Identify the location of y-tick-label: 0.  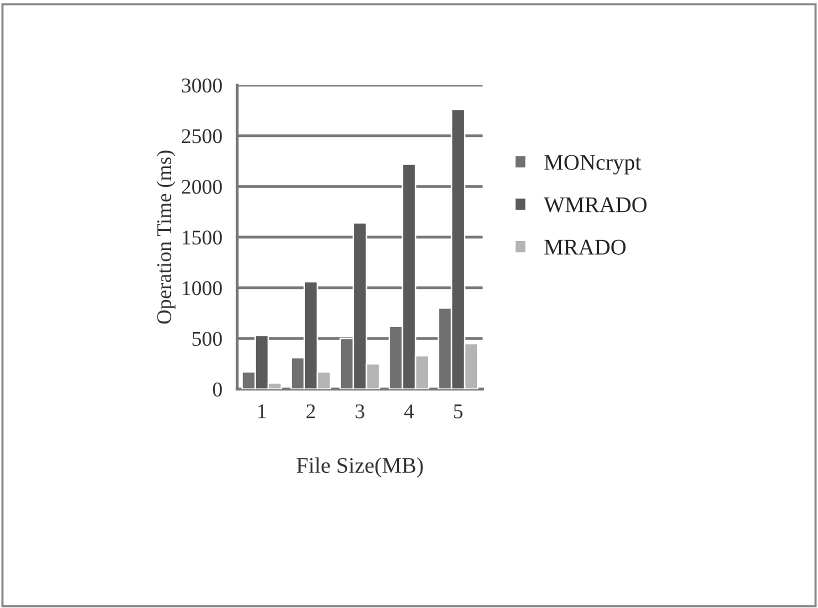
(217, 389).